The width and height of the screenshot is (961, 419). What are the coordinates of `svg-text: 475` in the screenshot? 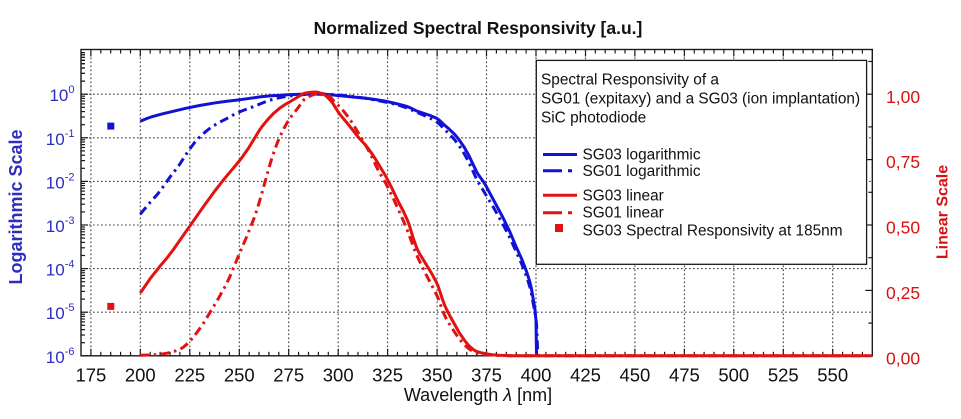 It's located at (684, 375).